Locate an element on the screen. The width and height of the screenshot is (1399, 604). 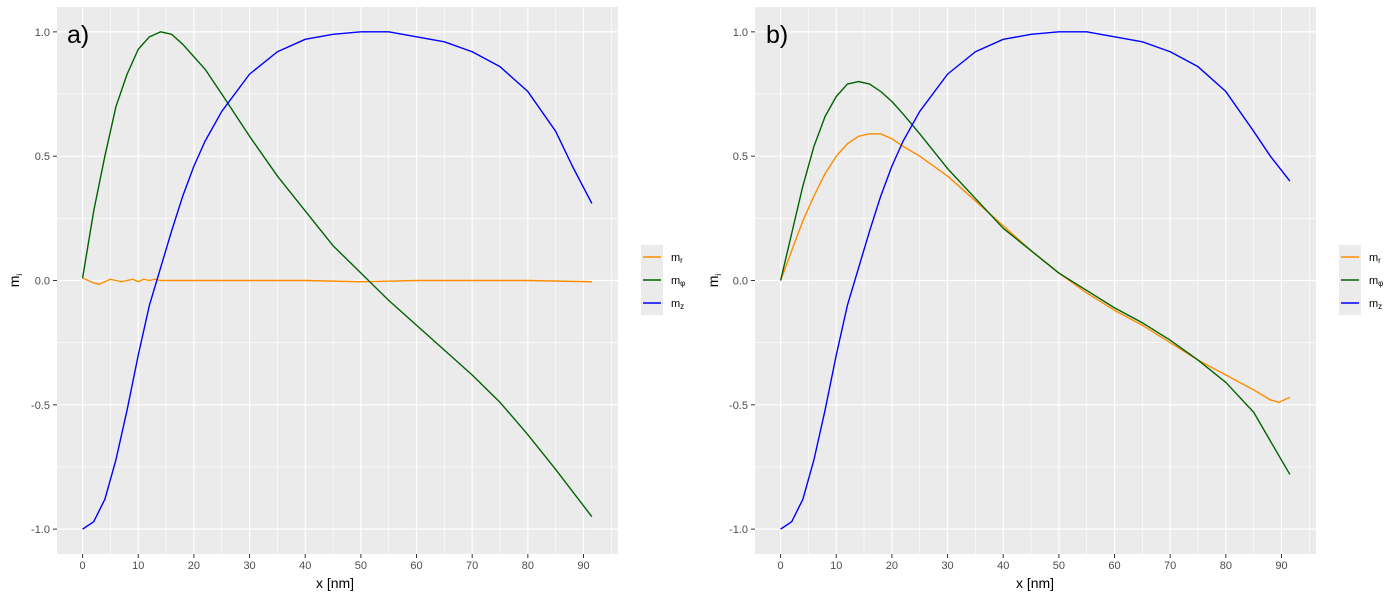
panel-label: a) is located at coordinates (78, 35).